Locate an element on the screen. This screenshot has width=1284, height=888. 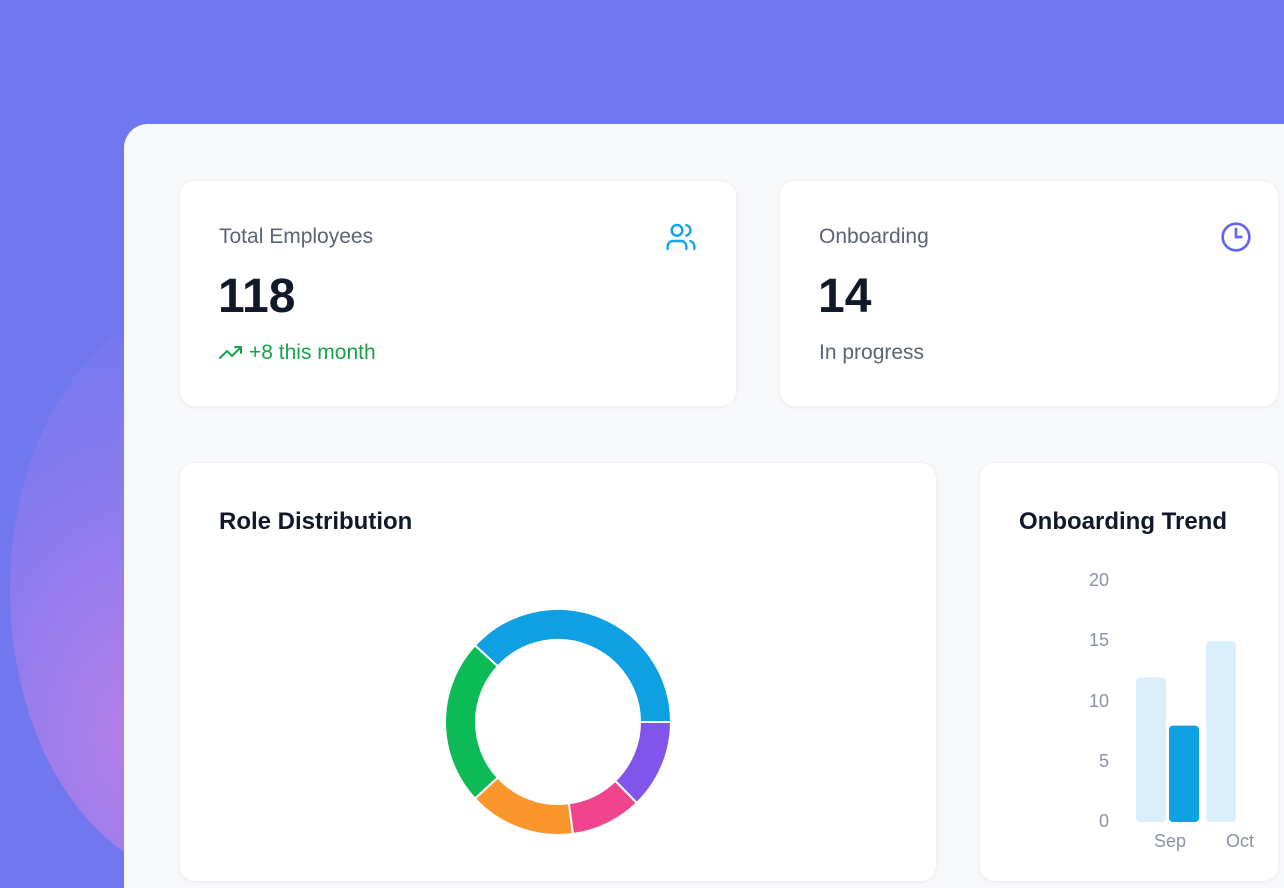
y-tick-label: 5 is located at coordinates (1103, 760).